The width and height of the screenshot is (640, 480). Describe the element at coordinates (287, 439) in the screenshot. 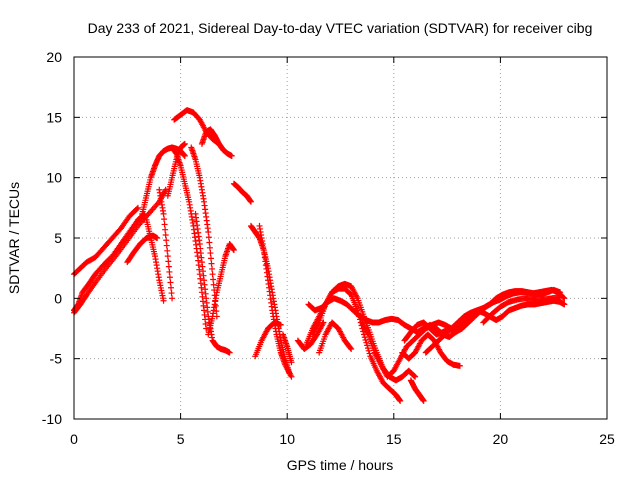

I see `x-tick-label: 10` at that location.